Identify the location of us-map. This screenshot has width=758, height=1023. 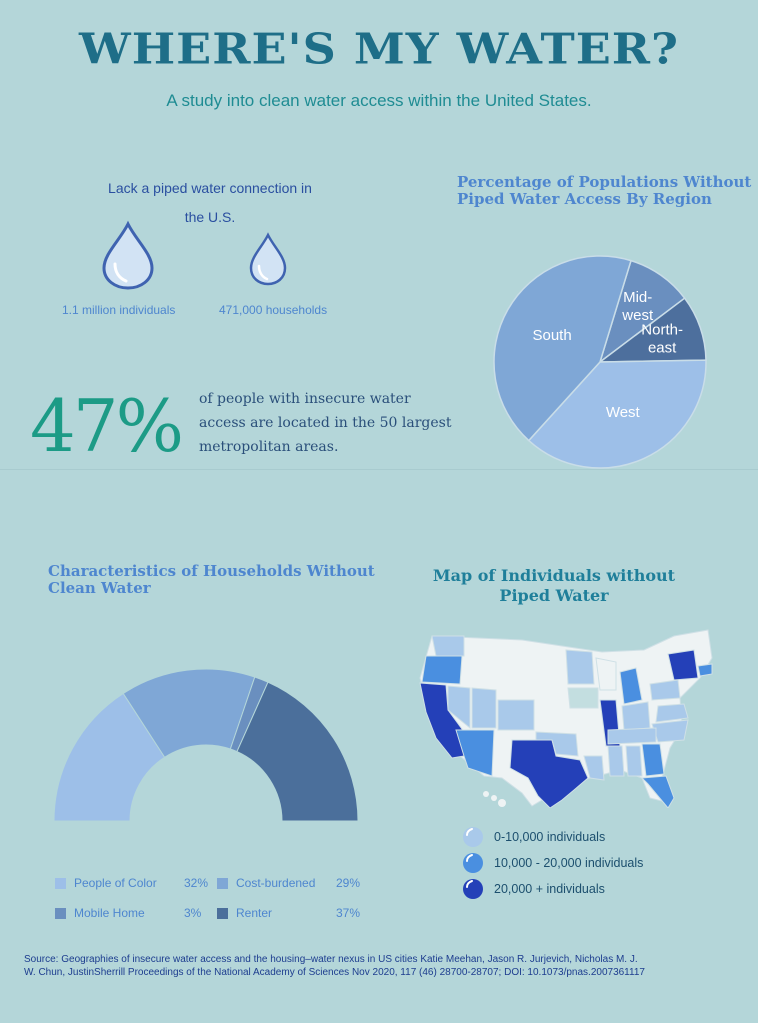
(566, 718).